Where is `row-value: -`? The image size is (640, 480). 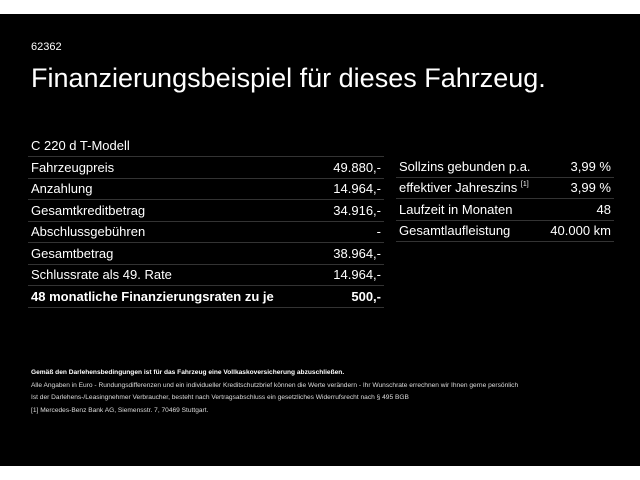 row-value: - is located at coordinates (378, 232).